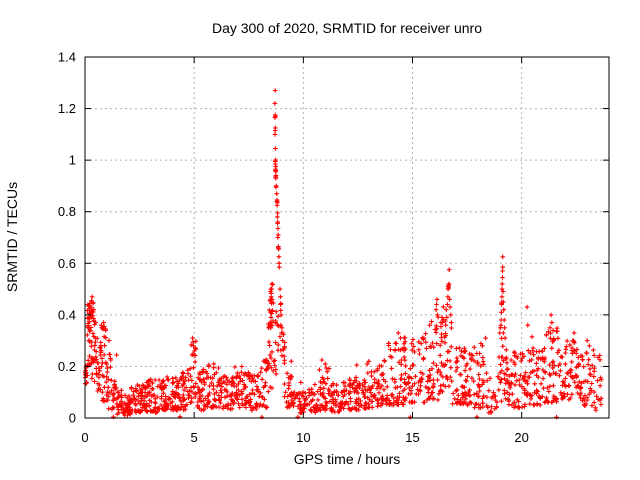  I want to click on svg-text: 0.4, so click(67, 314).